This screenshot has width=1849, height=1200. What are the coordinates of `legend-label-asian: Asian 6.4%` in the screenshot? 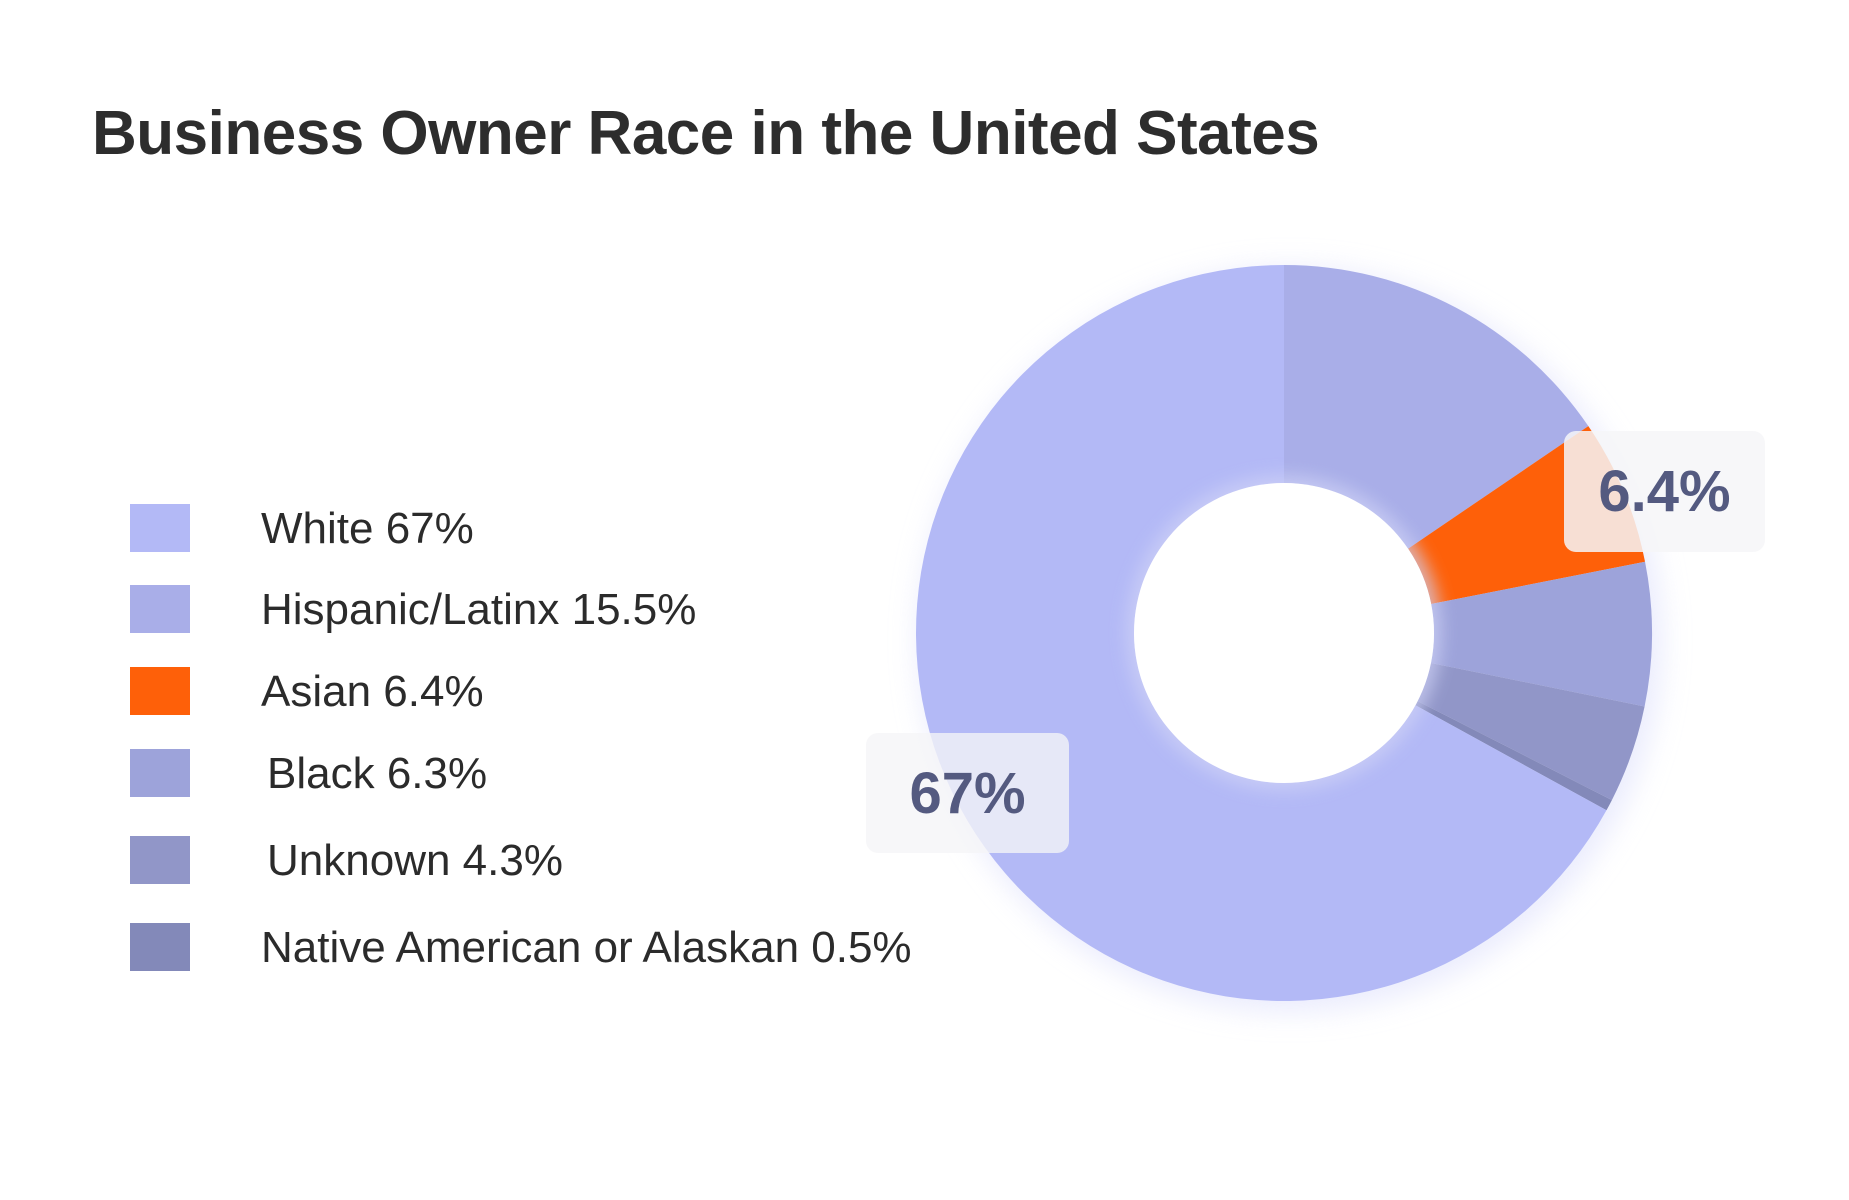 It's located at (372, 691).